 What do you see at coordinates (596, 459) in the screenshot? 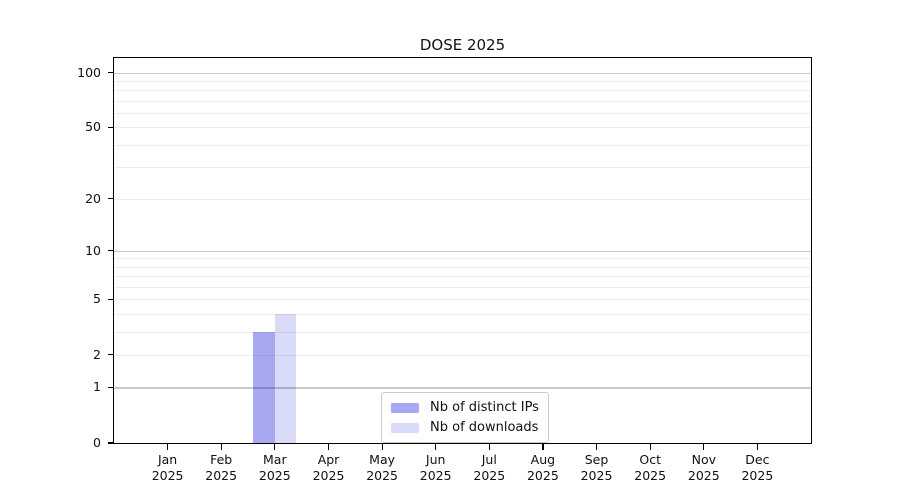
I see `x-tick-label-month: Sep` at bounding box center [596, 459].